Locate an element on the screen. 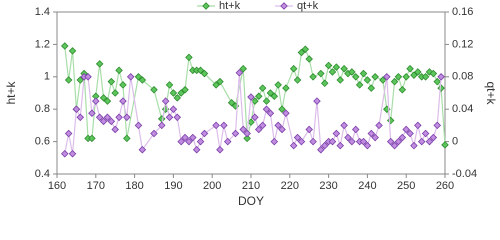  y2-tick-label: 0.16 is located at coordinates (462, 12).